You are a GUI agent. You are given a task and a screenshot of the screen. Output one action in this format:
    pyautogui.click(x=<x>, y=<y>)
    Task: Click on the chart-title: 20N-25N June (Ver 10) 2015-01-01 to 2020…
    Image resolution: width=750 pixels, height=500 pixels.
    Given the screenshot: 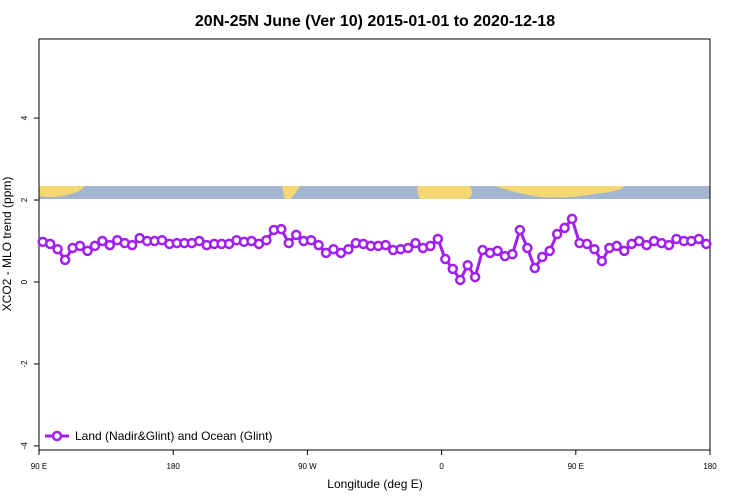 What is the action you would take?
    pyautogui.click(x=375, y=21)
    